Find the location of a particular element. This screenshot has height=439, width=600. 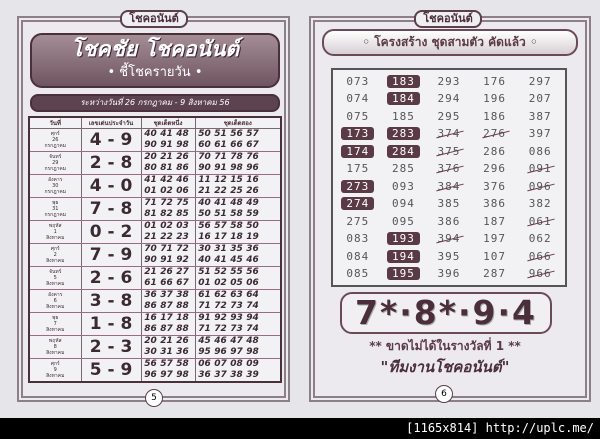

lucky-pair: 7 - 9 is located at coordinates (111, 255).